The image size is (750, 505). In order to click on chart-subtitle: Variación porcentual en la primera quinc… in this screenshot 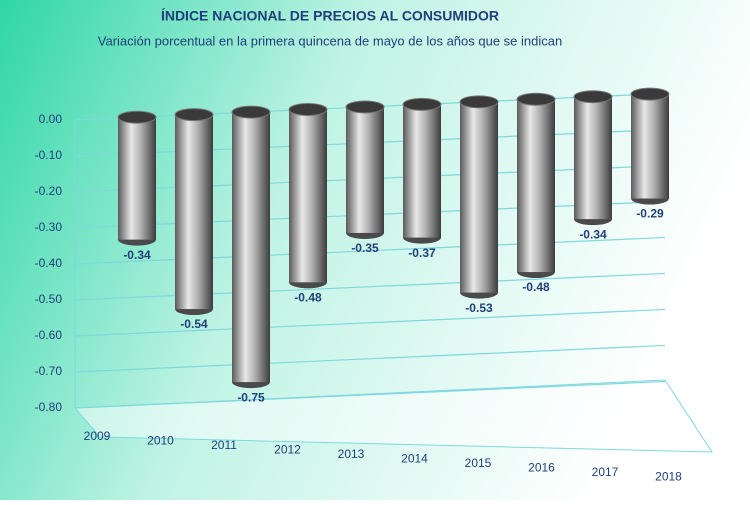, I will do `click(330, 40)`.